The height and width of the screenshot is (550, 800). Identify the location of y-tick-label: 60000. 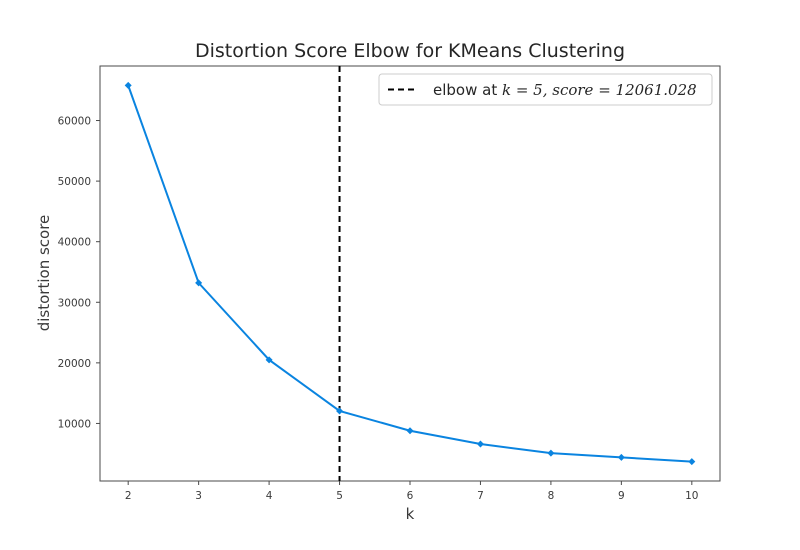
(74, 122).